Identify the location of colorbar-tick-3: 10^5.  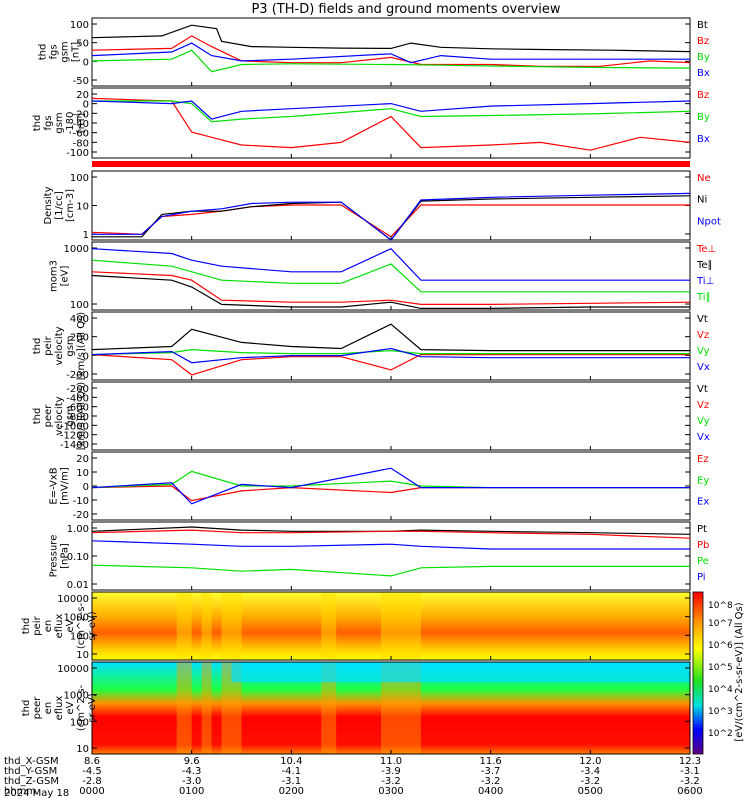
(720, 668).